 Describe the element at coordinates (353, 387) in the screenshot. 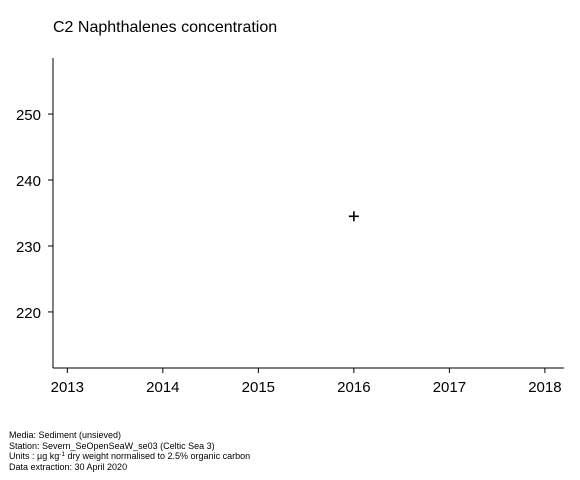

I see `x-tick-label: 2016` at that location.